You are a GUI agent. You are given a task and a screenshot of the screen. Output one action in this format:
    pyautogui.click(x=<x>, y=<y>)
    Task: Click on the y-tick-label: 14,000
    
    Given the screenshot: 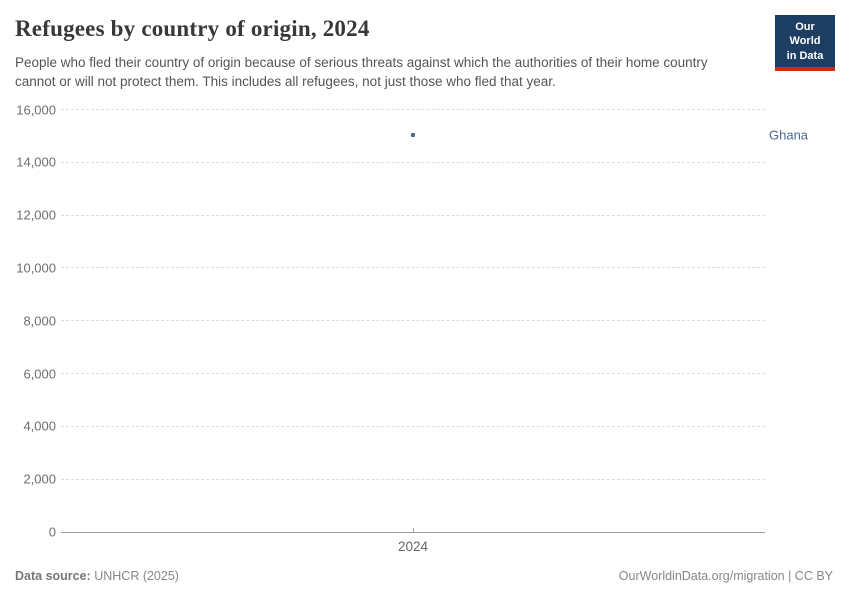 What is the action you would take?
    pyautogui.click(x=36, y=162)
    